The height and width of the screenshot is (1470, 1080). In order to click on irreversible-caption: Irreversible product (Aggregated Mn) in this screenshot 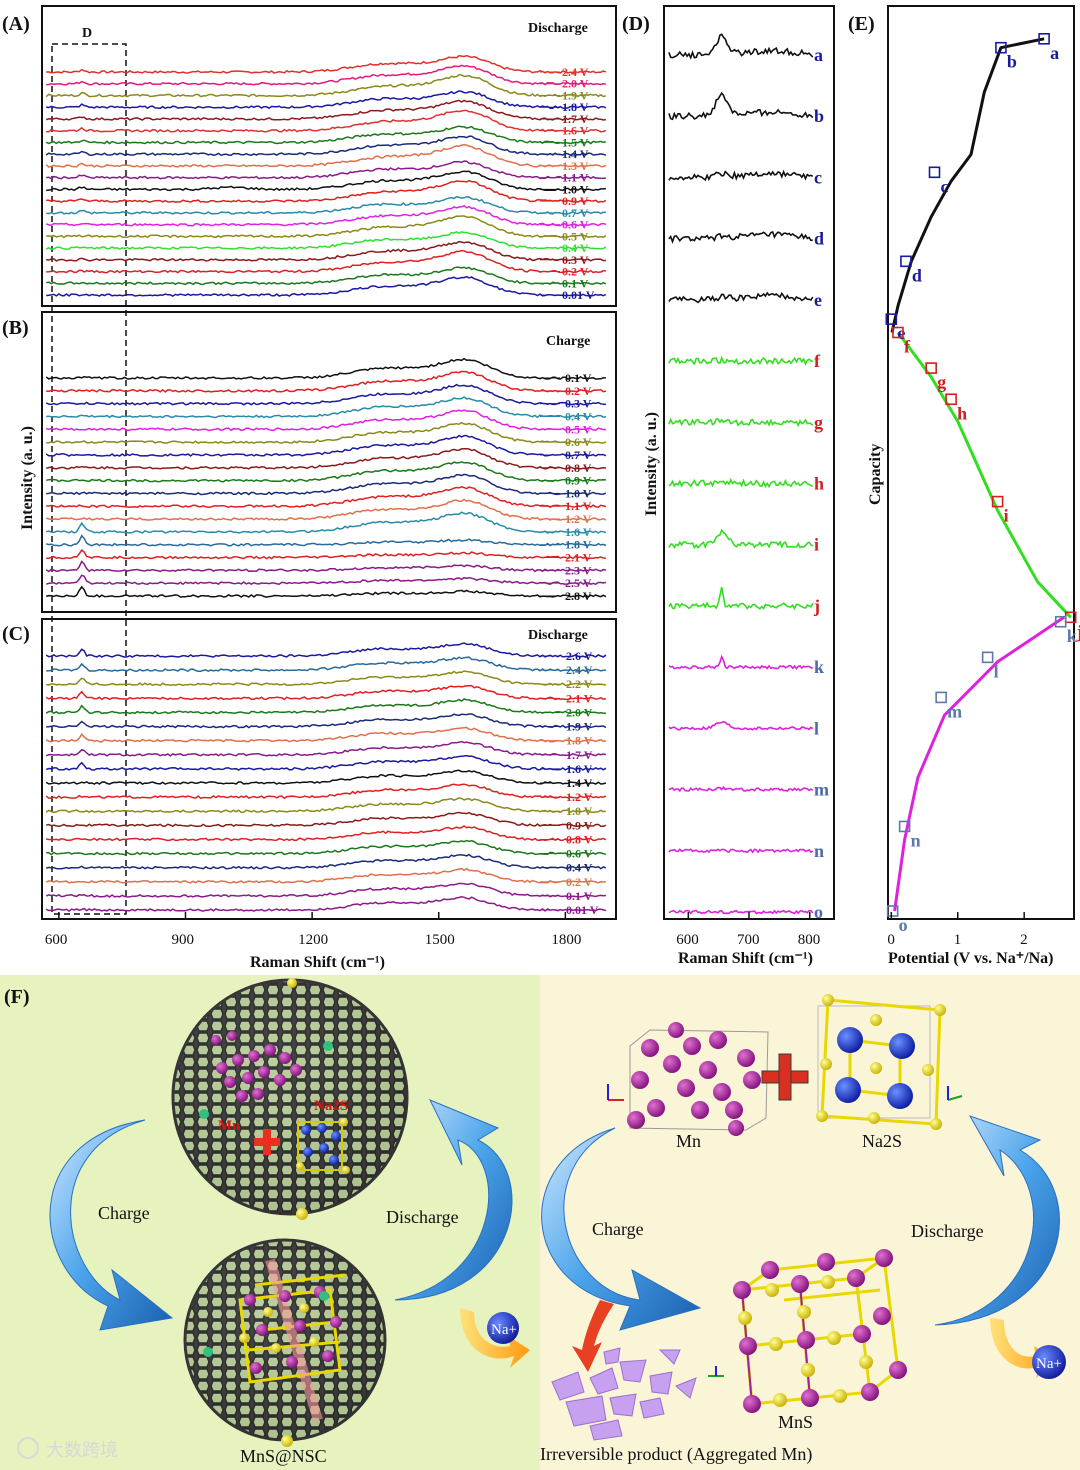, I will do `click(676, 1454)`.